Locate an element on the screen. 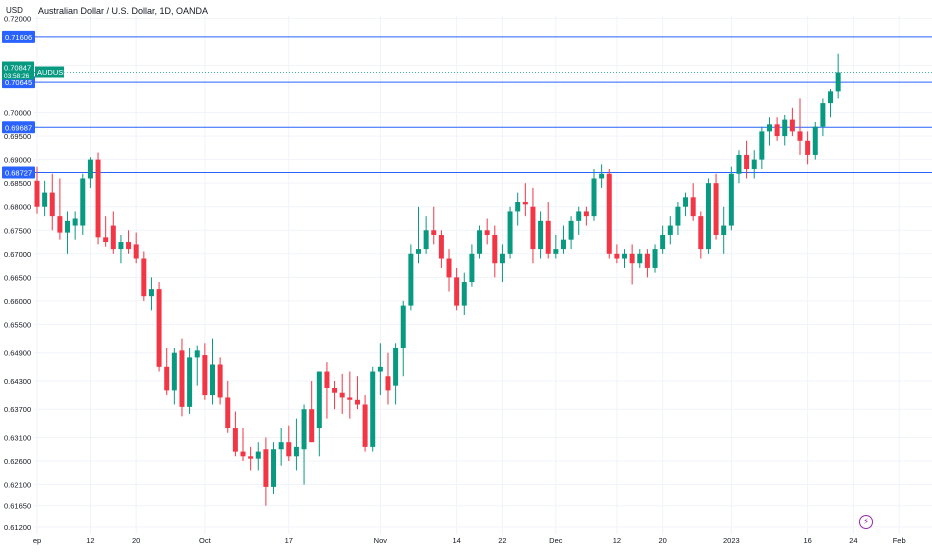 The height and width of the screenshot is (555, 932). last-price-tag is located at coordinates (18, 70).